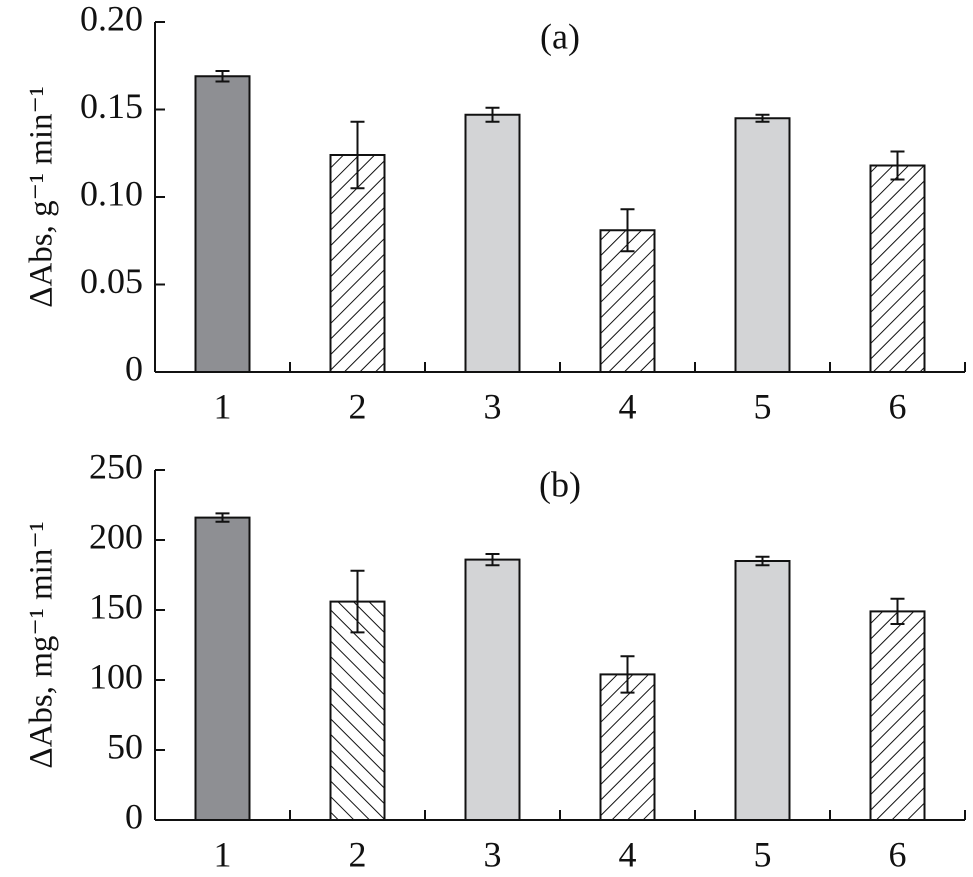 Image resolution: width=973 pixels, height=877 pixels. Describe the element at coordinates (116, 466) in the screenshot. I see `y-tick-label: 250` at that location.